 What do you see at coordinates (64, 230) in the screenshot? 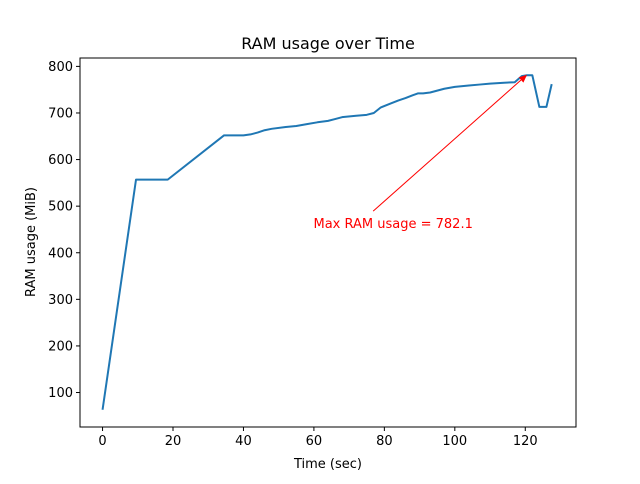
I see `y-axis: 100 200 300 400 500 600 700 800` at bounding box center [64, 230].